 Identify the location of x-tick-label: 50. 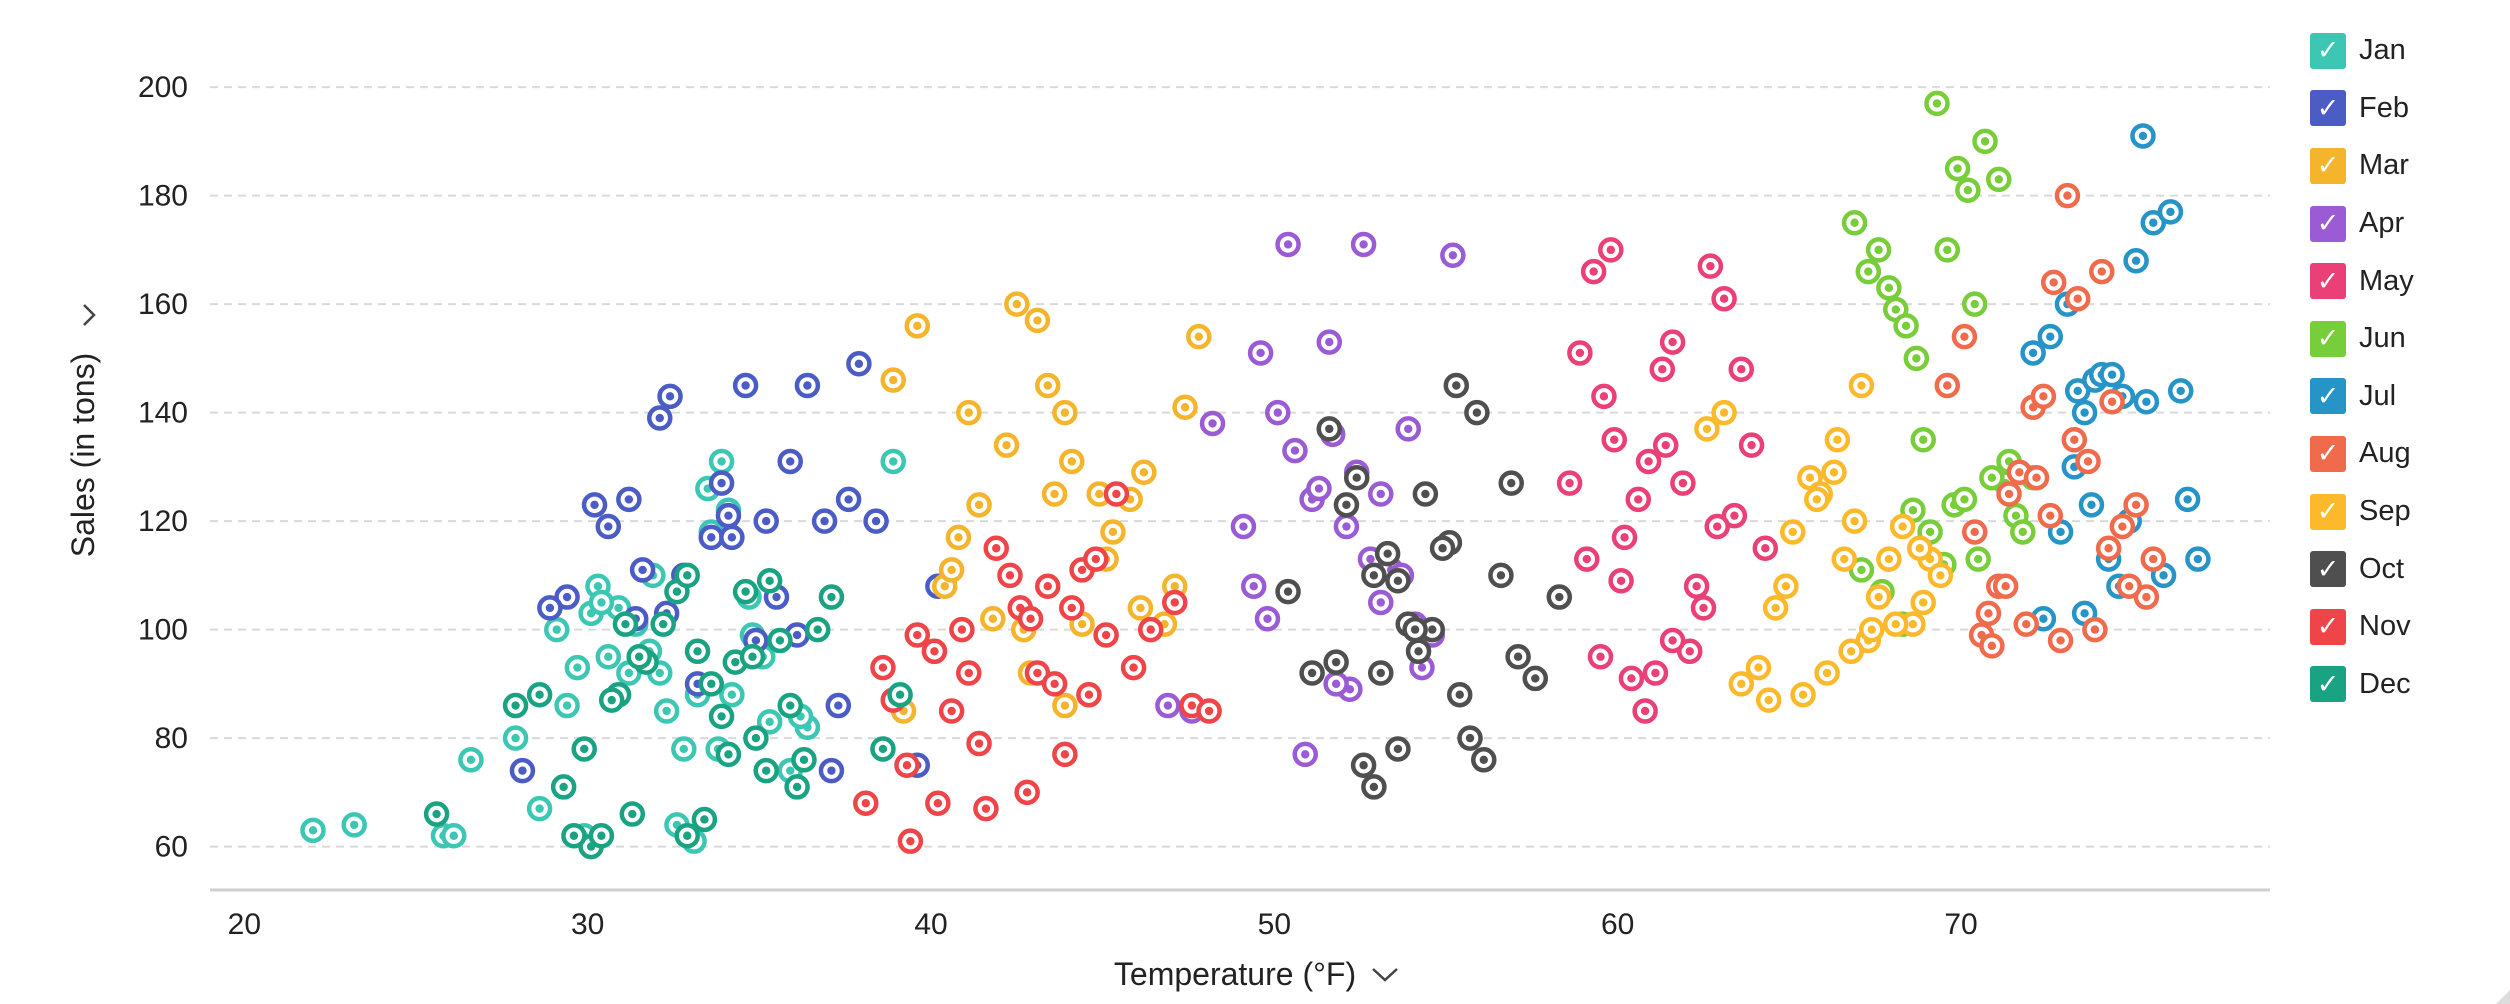
(1274, 924).